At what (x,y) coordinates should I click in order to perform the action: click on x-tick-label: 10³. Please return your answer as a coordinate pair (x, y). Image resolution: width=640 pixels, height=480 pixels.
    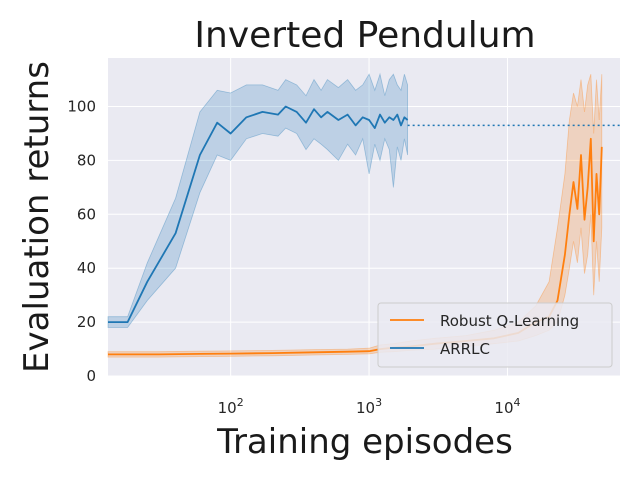
    Looking at the image, I should click on (369, 406).